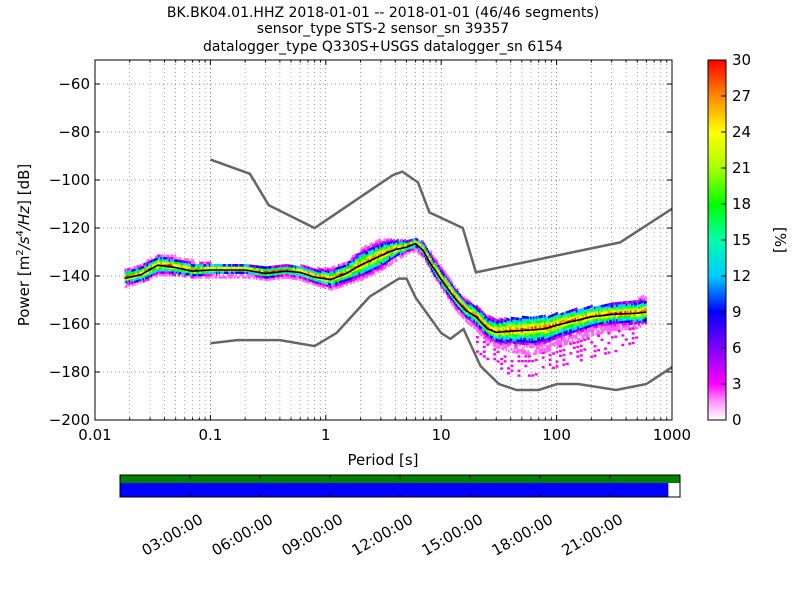 This screenshot has width=800, height=600. What do you see at coordinates (737, 312) in the screenshot?
I see `colorbar-tick-label: 9` at bounding box center [737, 312].